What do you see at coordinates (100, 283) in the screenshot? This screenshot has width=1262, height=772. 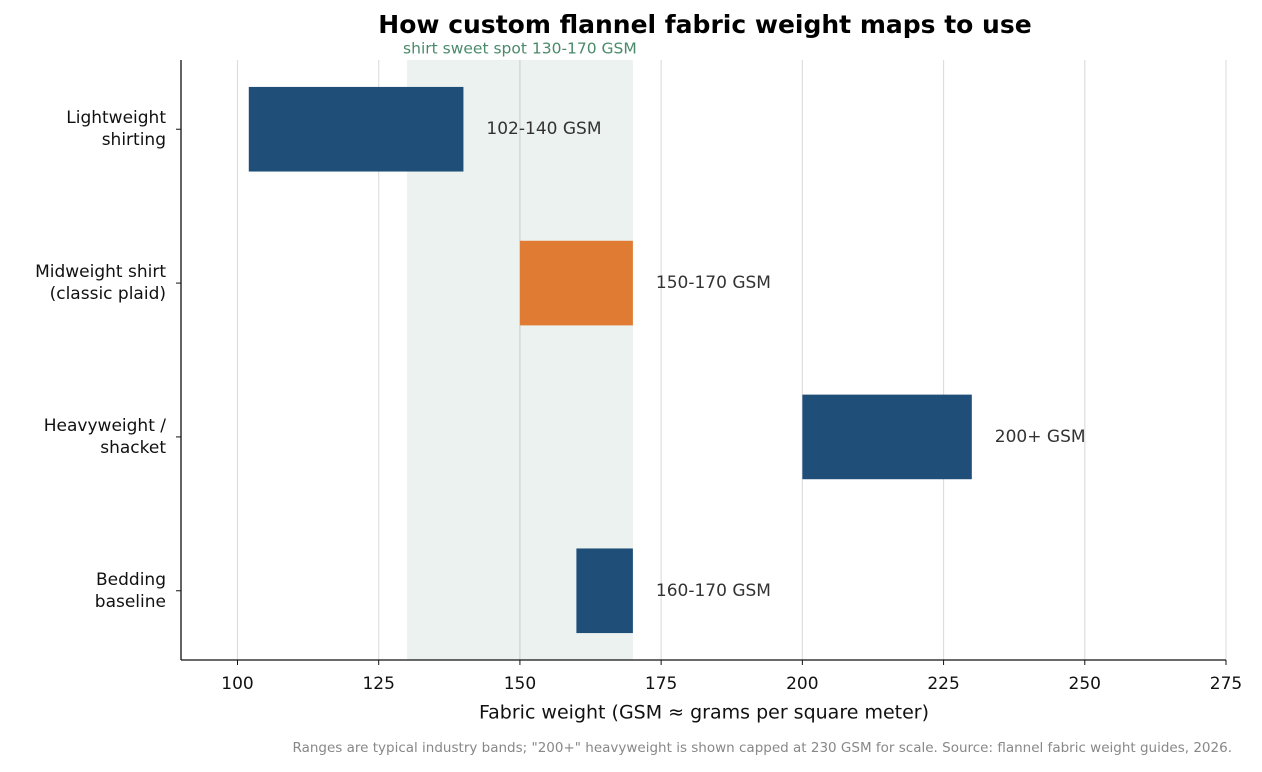 I see `y-tick-label: Midweight shirt (classic plaid)` at bounding box center [100, 283].